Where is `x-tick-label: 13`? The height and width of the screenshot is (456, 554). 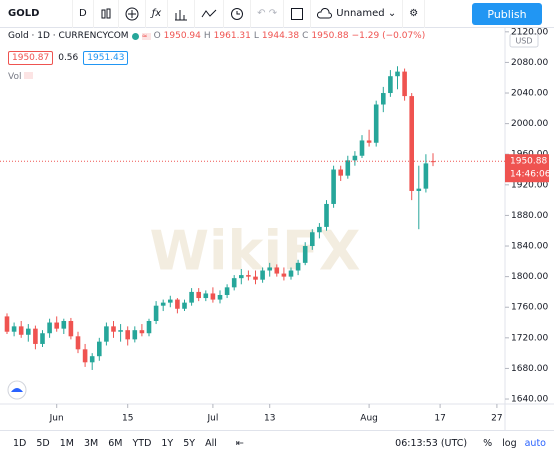
x-tick-label: 13 is located at coordinates (269, 419).